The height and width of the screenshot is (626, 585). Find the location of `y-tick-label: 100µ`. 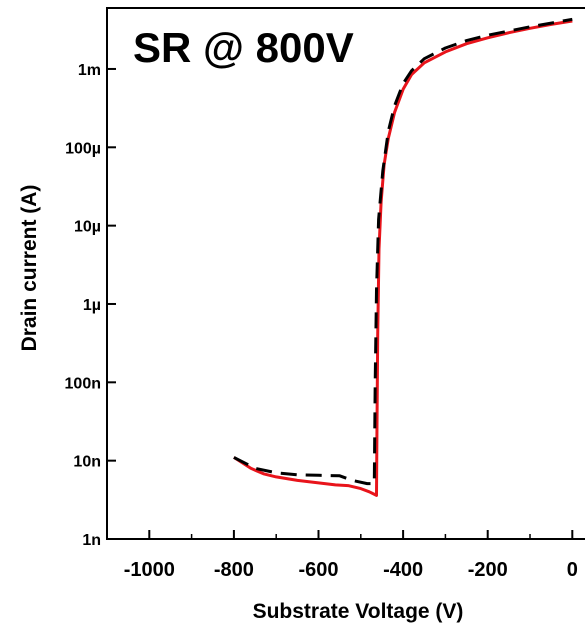

y-tick-label: 100µ is located at coordinates (83, 148).